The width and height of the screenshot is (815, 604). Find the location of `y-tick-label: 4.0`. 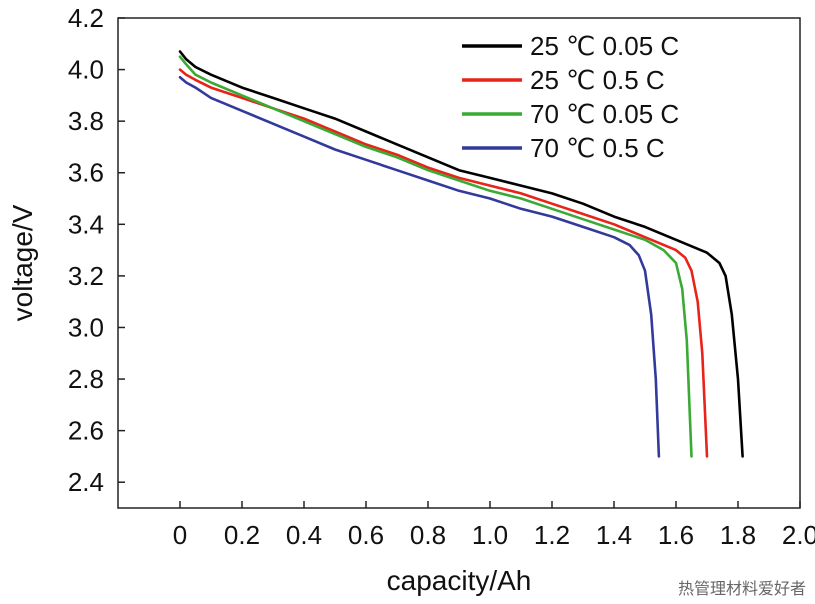

y-tick-label: 4.0 is located at coordinates (86, 70).